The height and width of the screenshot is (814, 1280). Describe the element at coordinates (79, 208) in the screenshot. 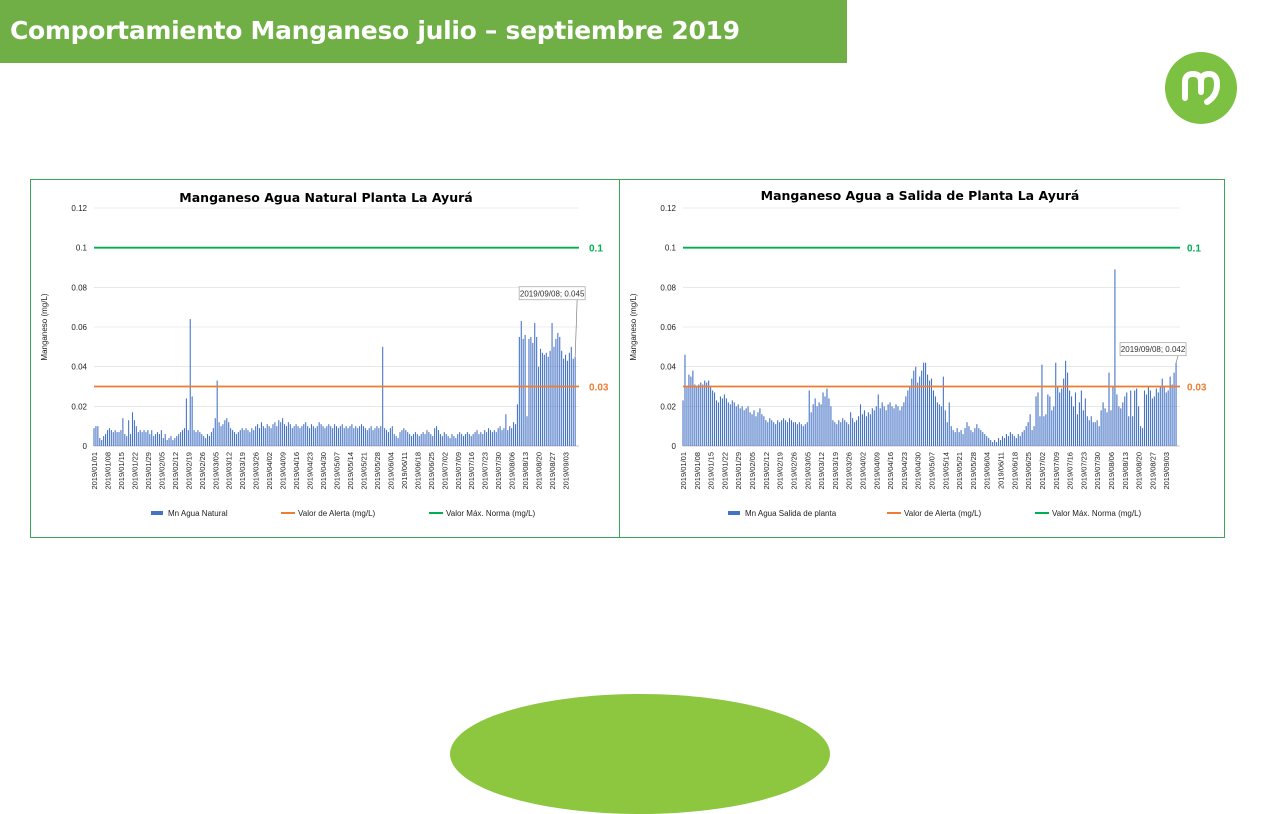

I see `y-tick-label: 0.12` at that location.